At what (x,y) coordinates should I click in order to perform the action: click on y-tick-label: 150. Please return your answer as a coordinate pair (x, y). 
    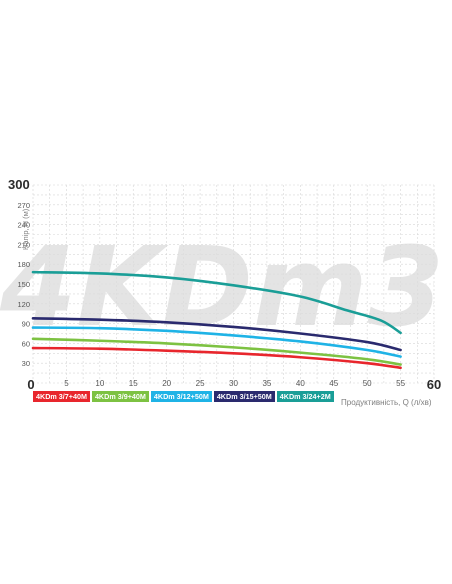
    Looking at the image, I should click on (23, 284).